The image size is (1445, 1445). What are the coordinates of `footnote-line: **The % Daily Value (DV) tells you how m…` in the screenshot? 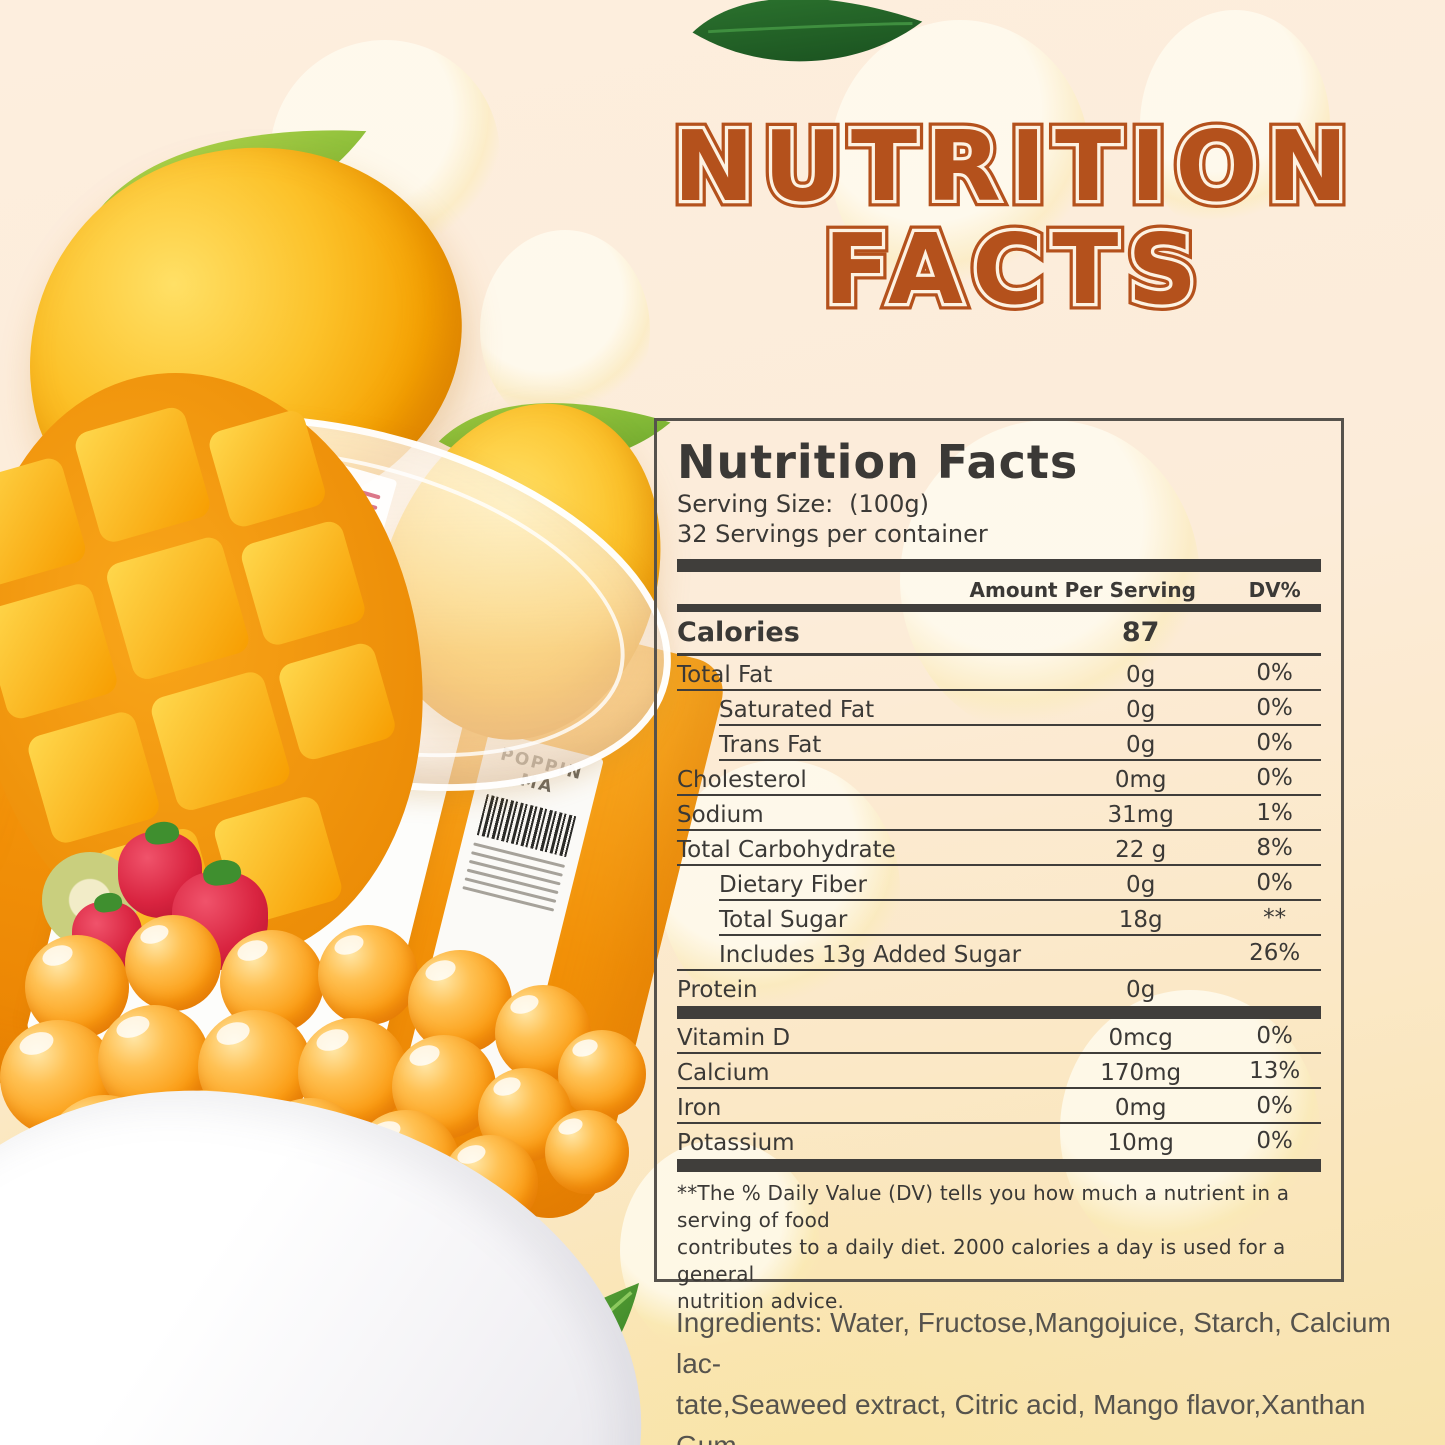 It's located at (983, 1206).